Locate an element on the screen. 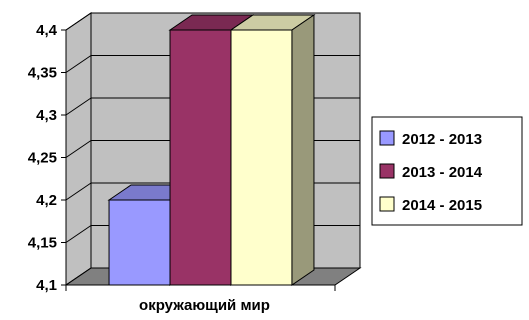 The width and height of the screenshot is (529, 320). y-tick-label: 4,25 is located at coordinates (42, 158).